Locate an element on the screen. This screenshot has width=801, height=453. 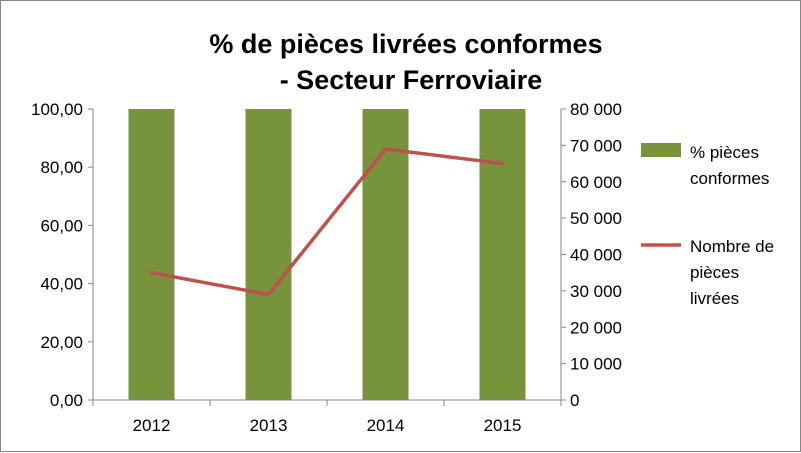
y-left-tick-label: 60,00 is located at coordinates (61, 225).